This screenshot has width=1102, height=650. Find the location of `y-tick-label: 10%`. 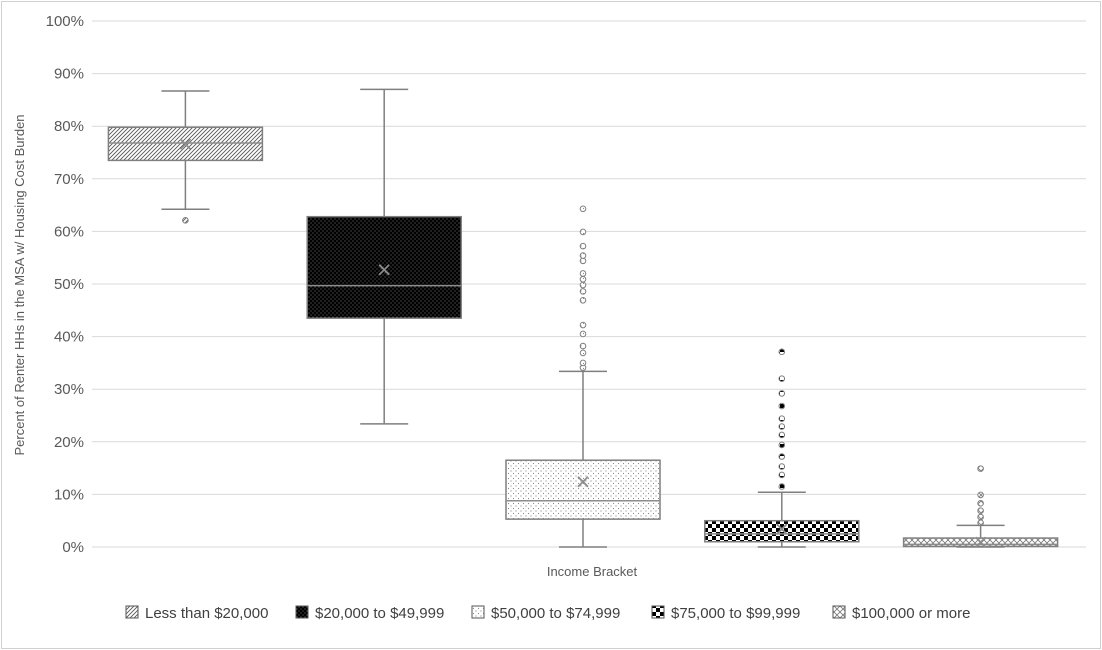

y-tick-label: 10% is located at coordinates (69, 494).